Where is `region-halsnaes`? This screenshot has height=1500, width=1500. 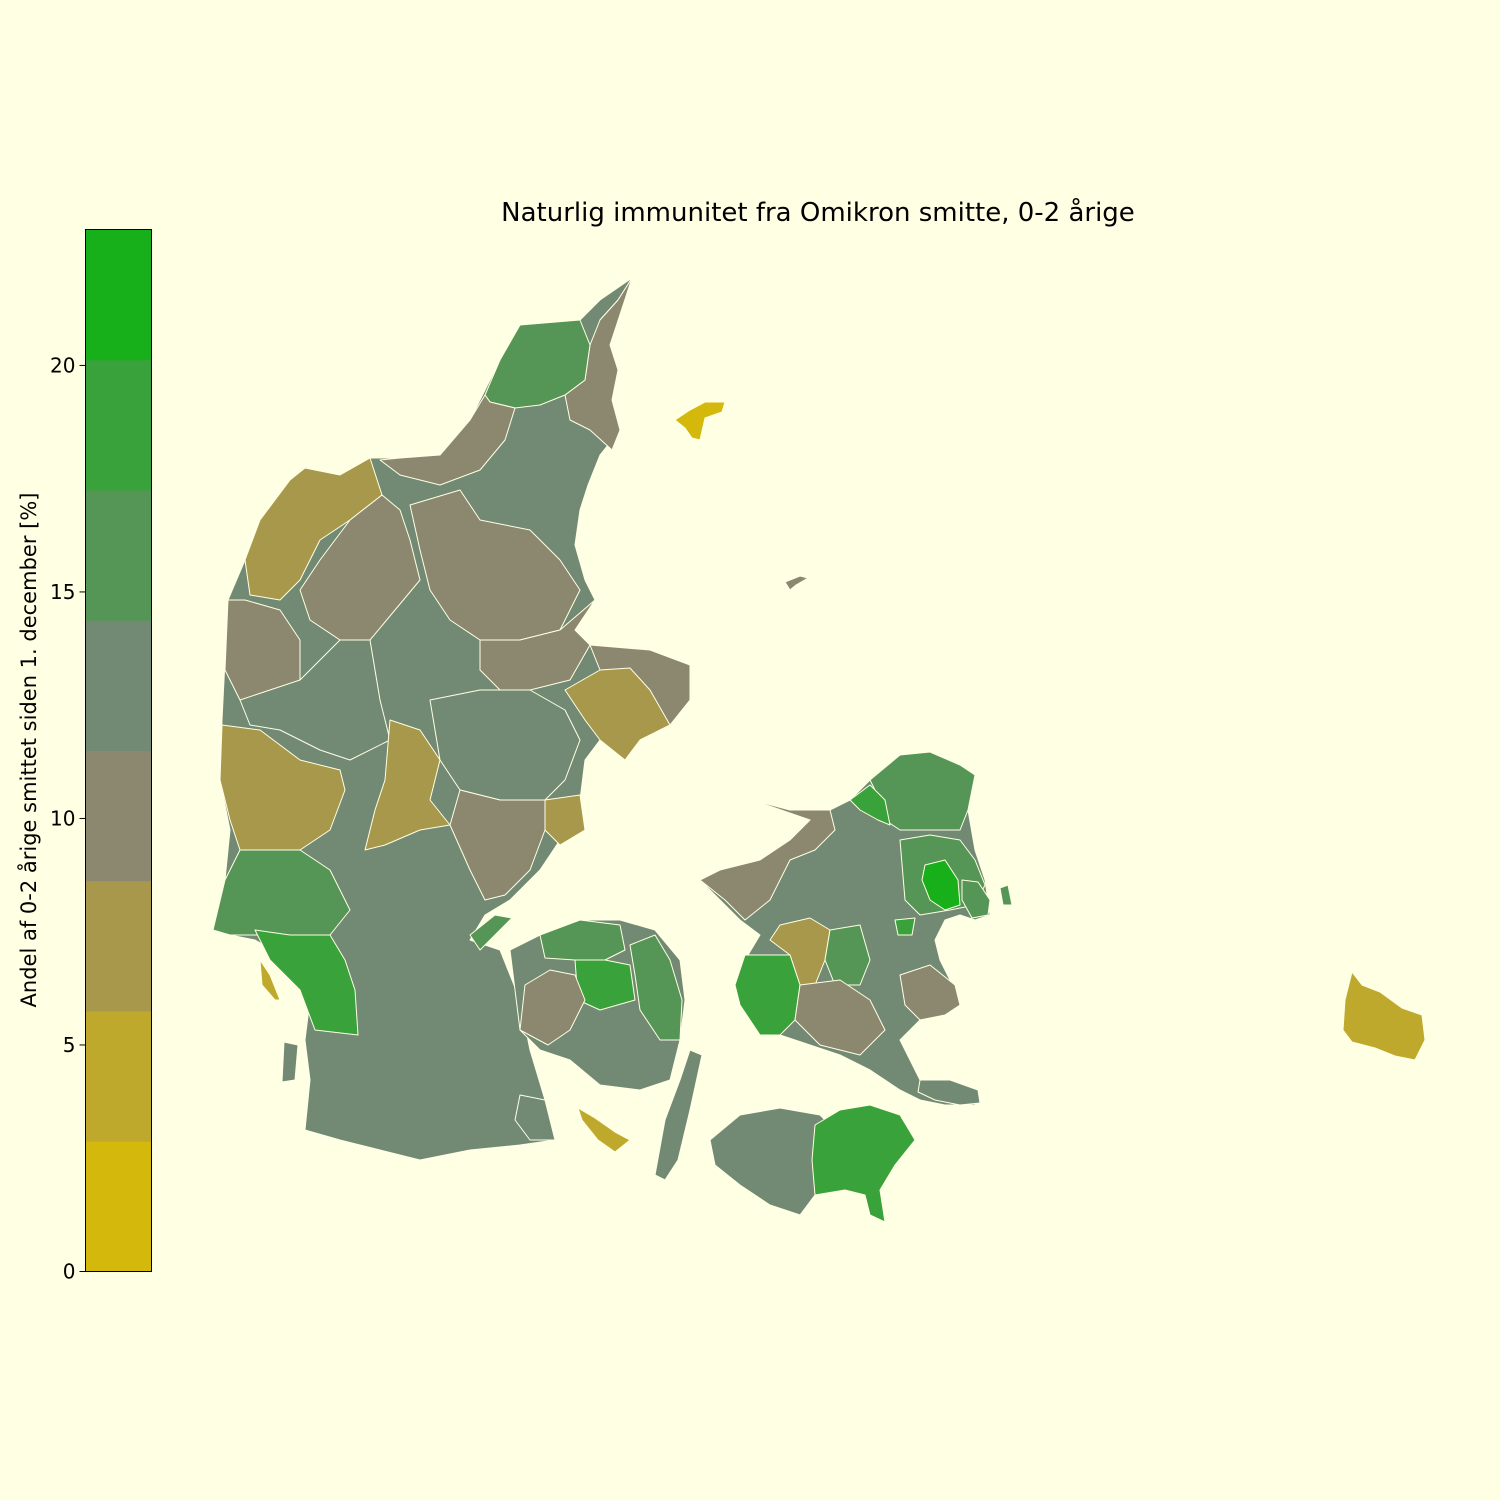
region-halsnaes is located at coordinates (870, 805).